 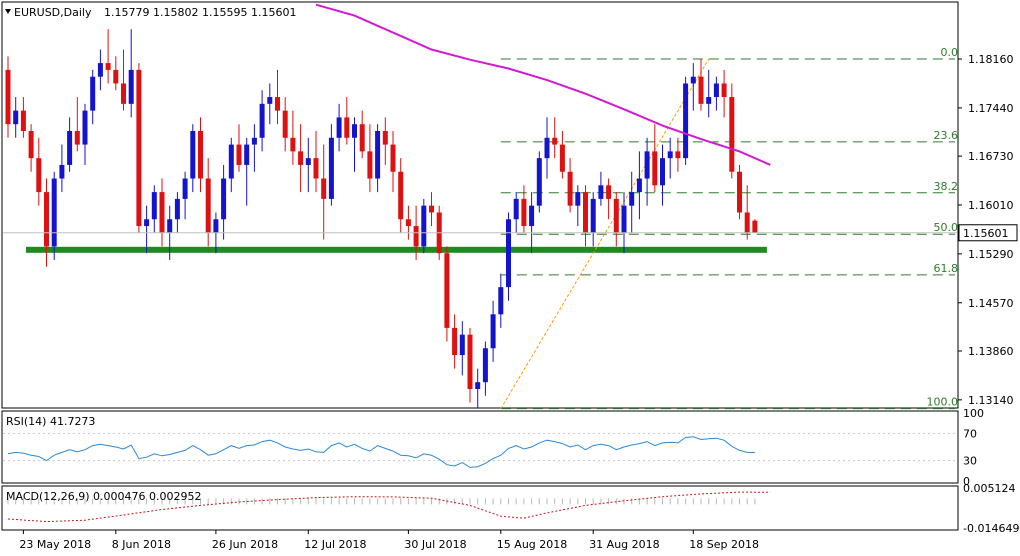 What do you see at coordinates (609, 192) in the screenshot?
I see `candle-body` at bounding box center [609, 192].